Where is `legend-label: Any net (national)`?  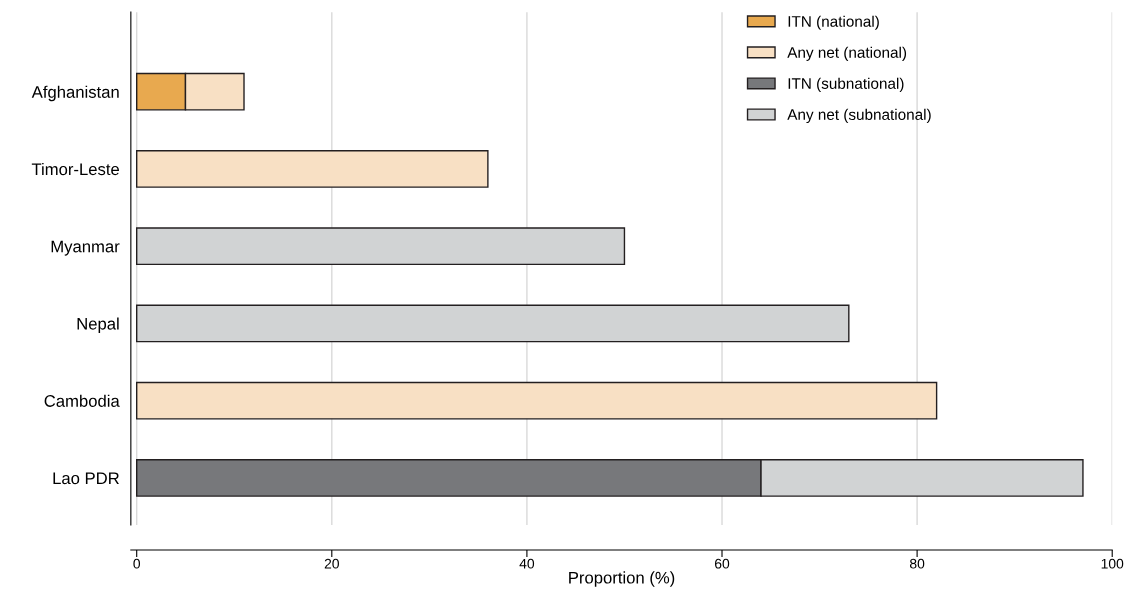 legend-label: Any net (national) is located at coordinates (847, 53).